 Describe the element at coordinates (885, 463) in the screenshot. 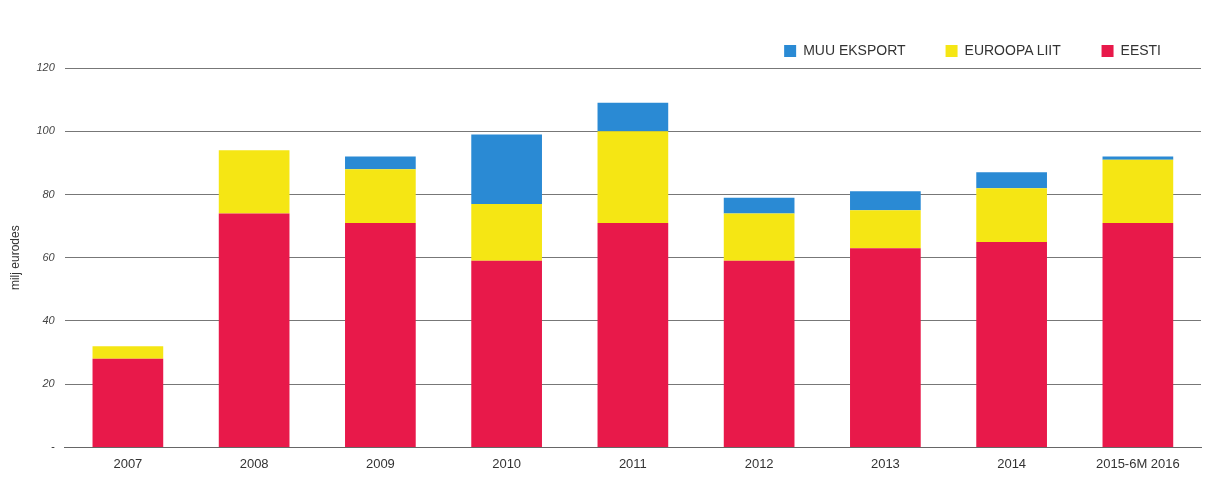

I see `x-tick-label: 2013` at that location.